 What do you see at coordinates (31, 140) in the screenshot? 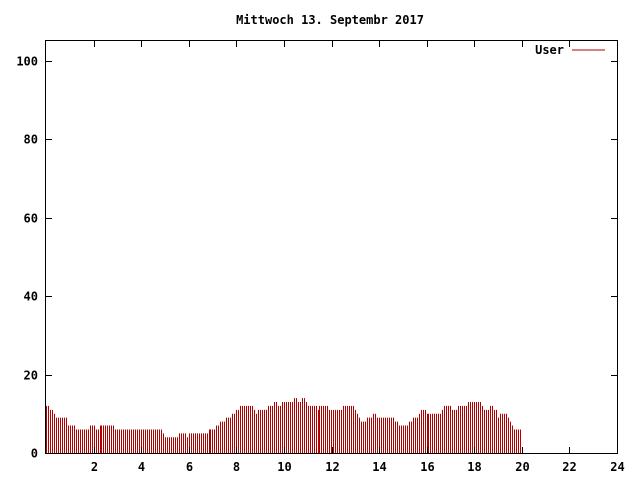
I see `y-tick-label: 80` at bounding box center [31, 140].